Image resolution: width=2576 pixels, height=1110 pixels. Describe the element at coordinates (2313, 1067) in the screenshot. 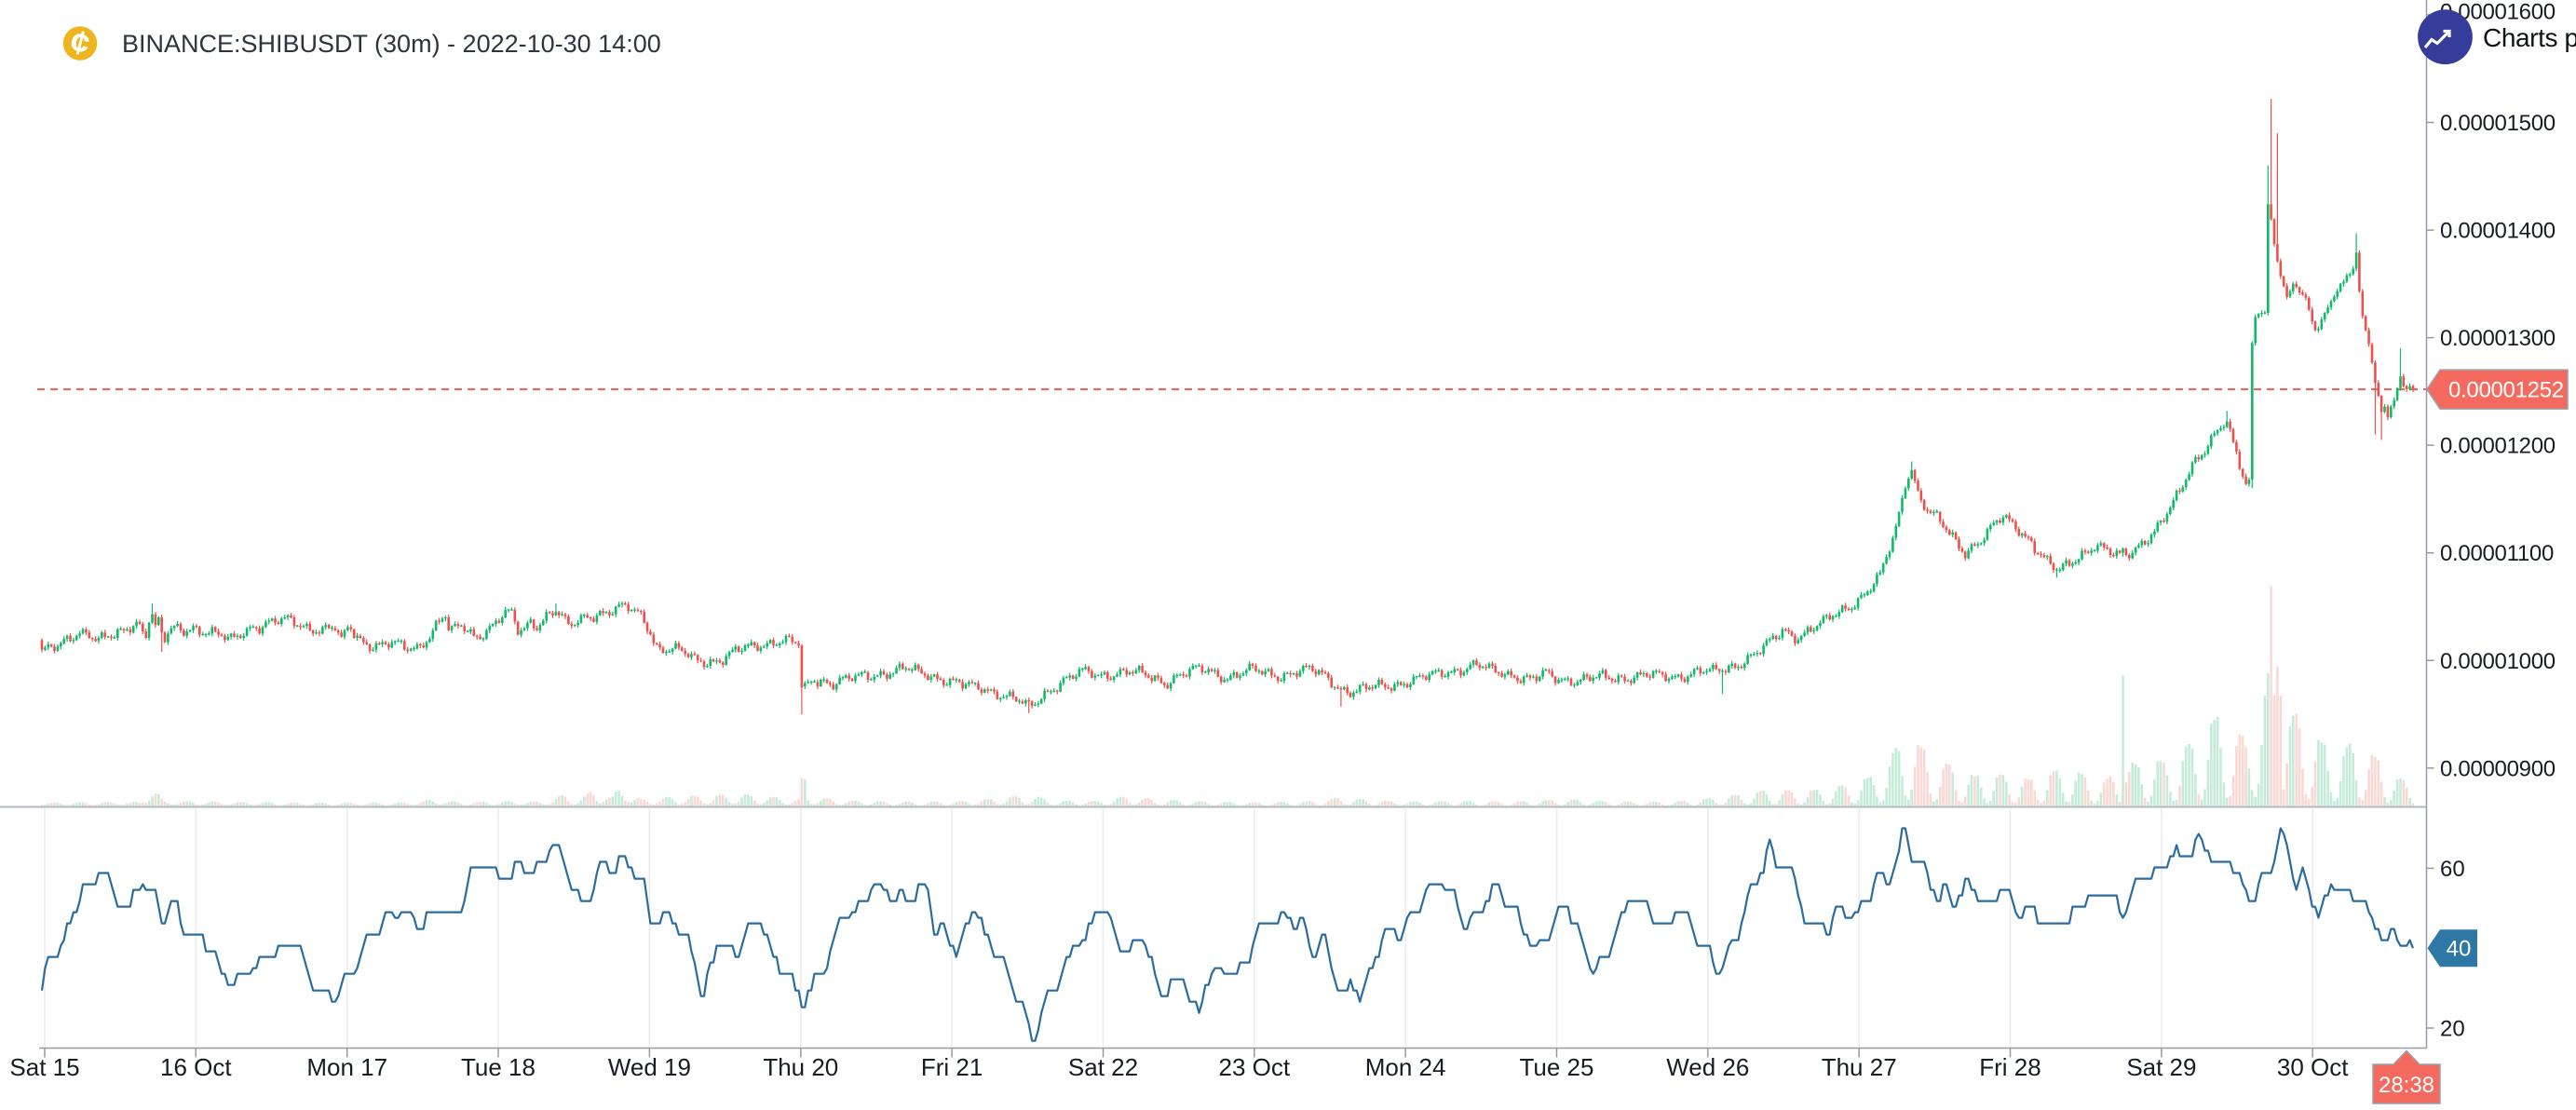

I see `svg-text: 30 Oct` at that location.